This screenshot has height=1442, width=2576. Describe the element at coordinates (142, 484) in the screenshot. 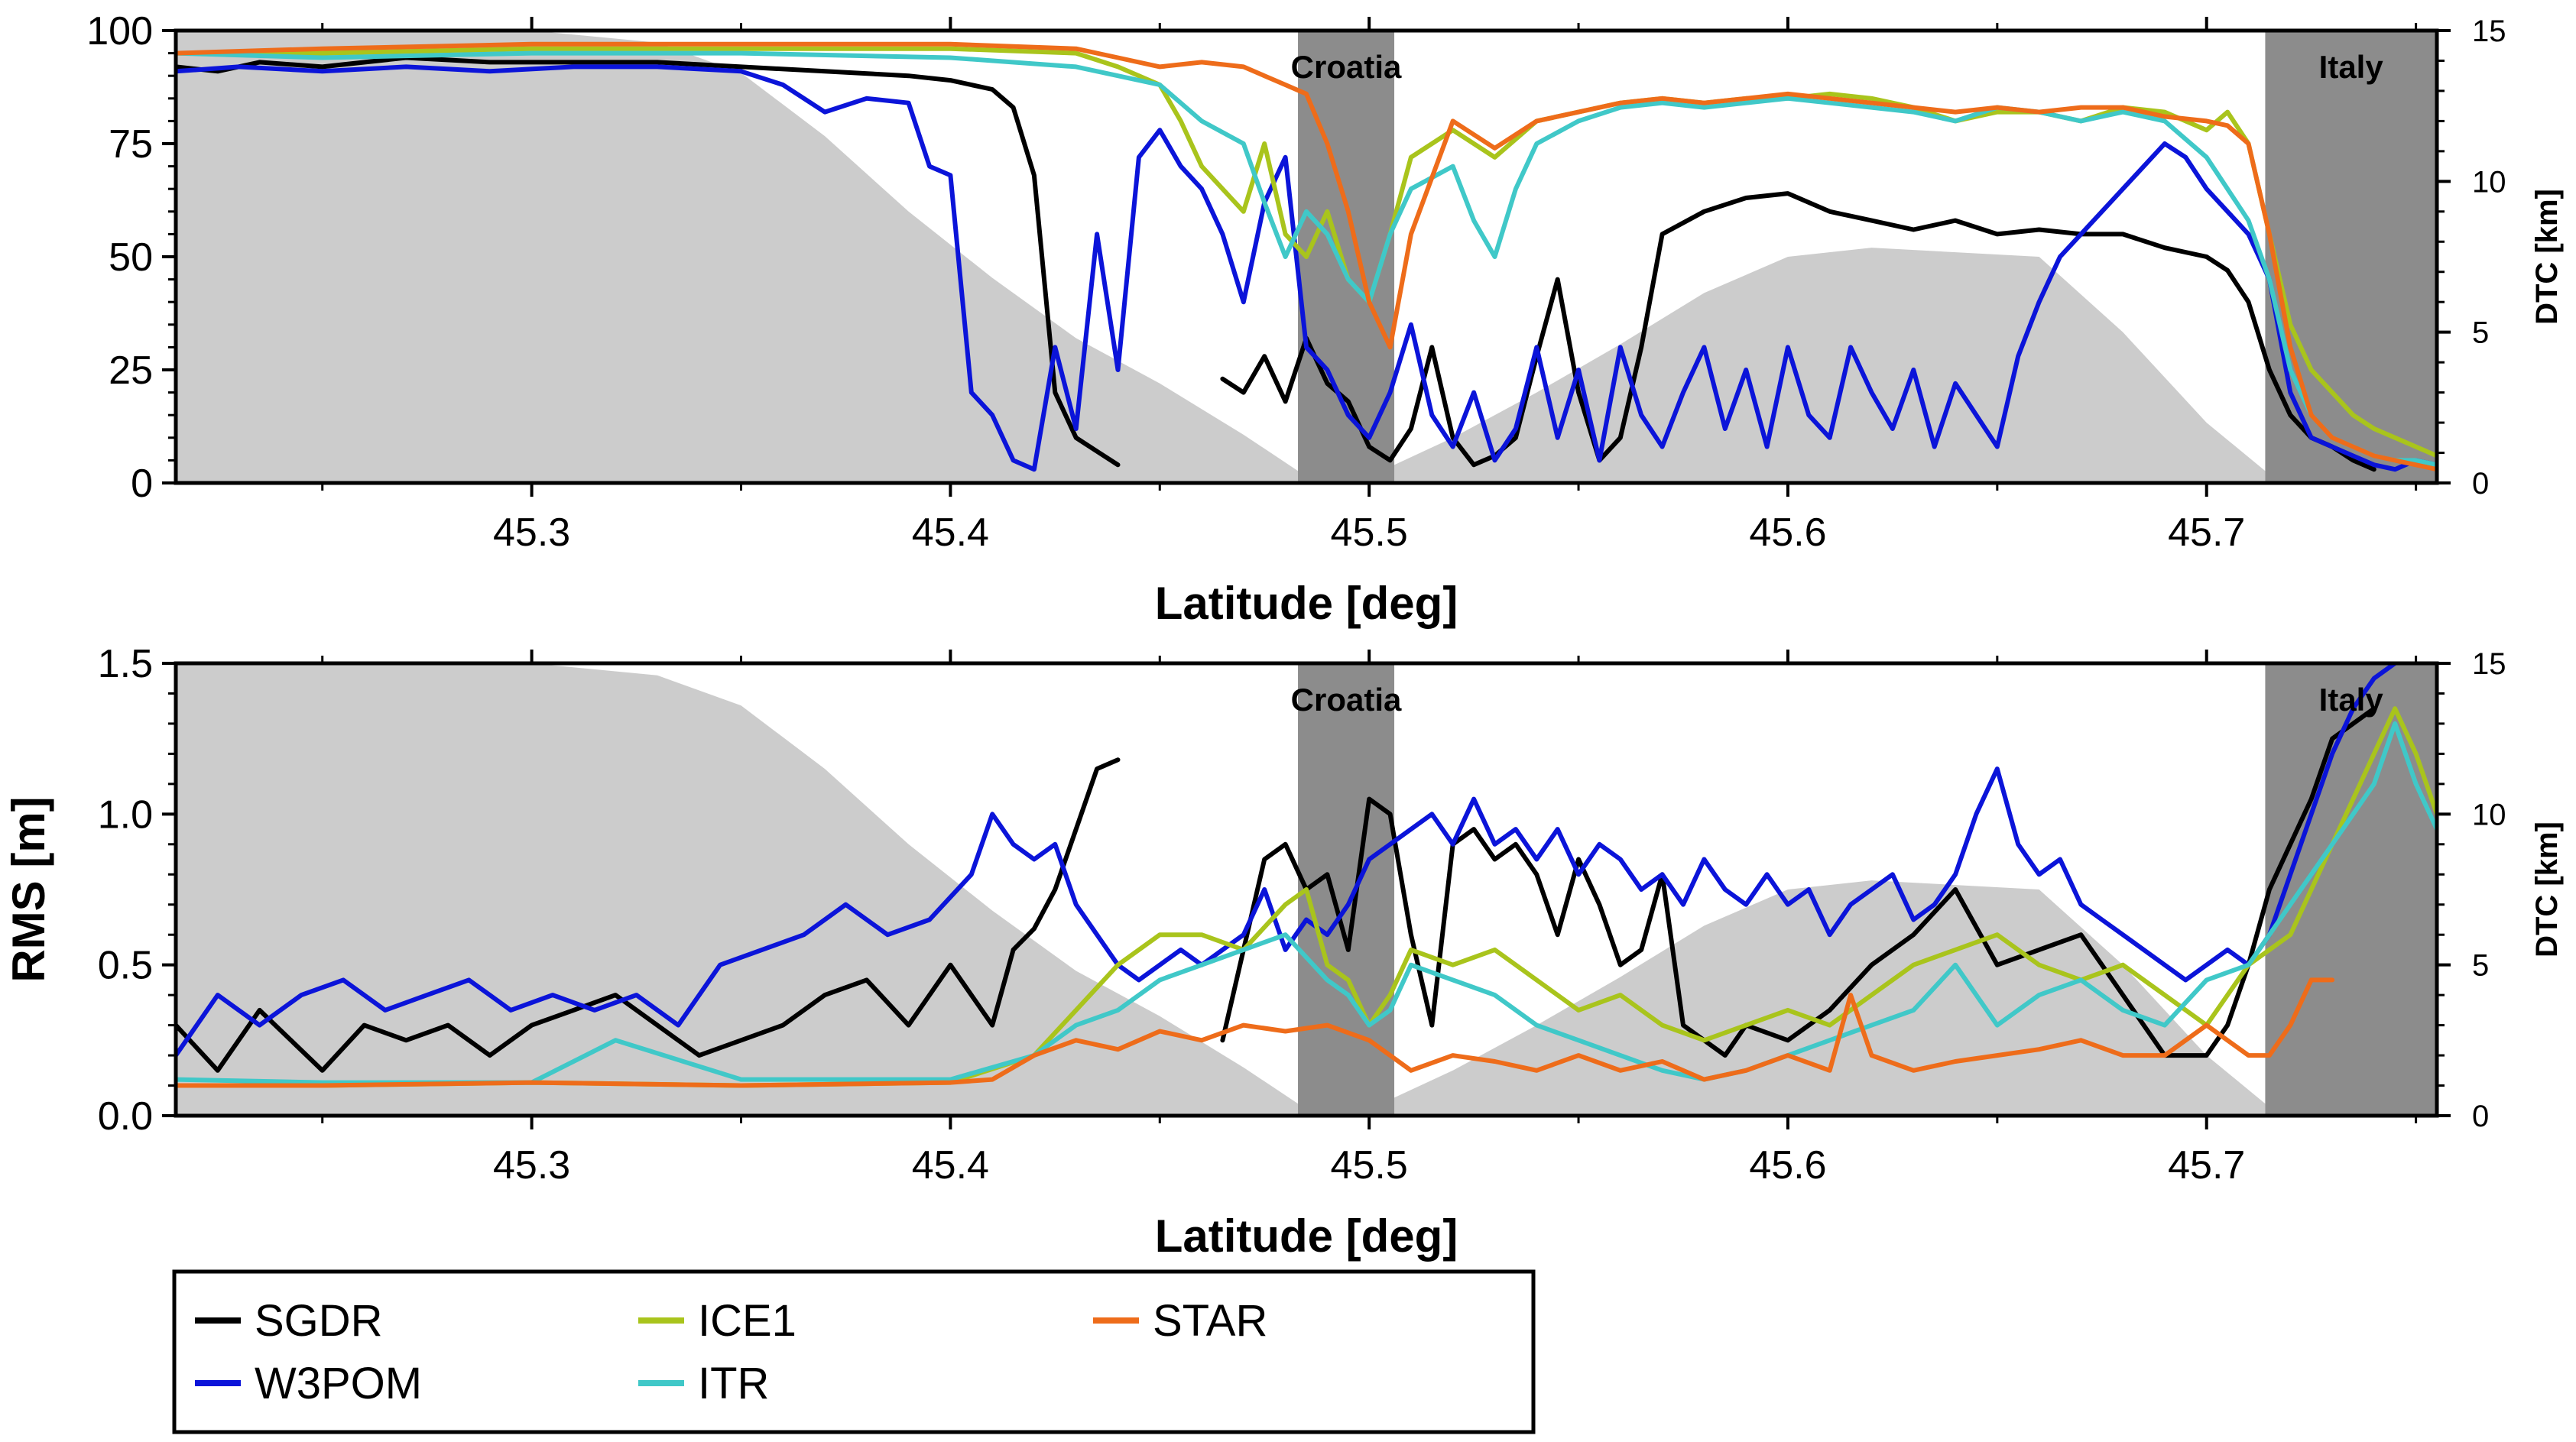

I see `y-tick-label: 0` at that location.